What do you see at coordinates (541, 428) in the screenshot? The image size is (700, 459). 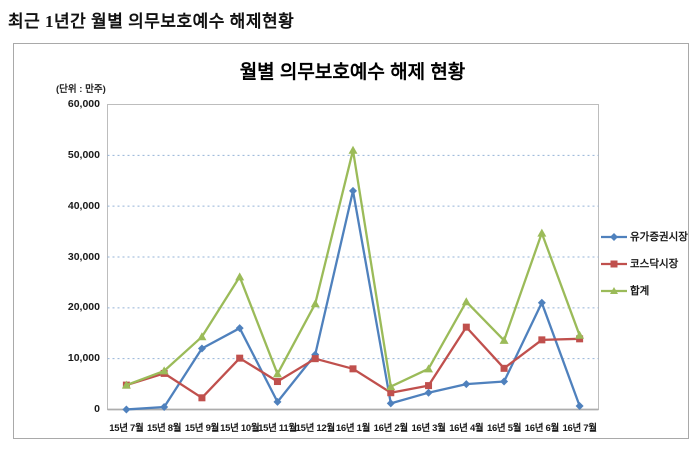 I see `x-tick-label: 16년 6월` at bounding box center [541, 428].